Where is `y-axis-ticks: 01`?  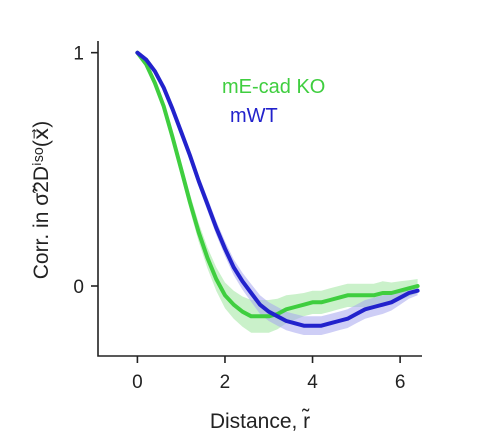 y-axis-ticks: 01 is located at coordinates (85, 171).